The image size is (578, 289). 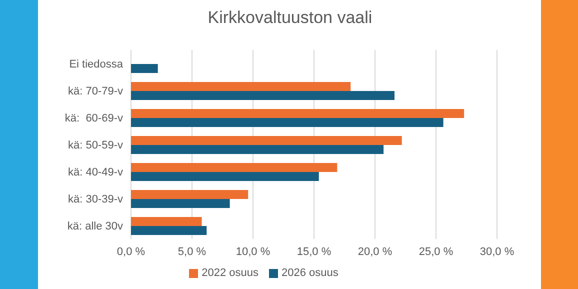 I want to click on x-tick-label: 10,0 %, so click(x=253, y=252).